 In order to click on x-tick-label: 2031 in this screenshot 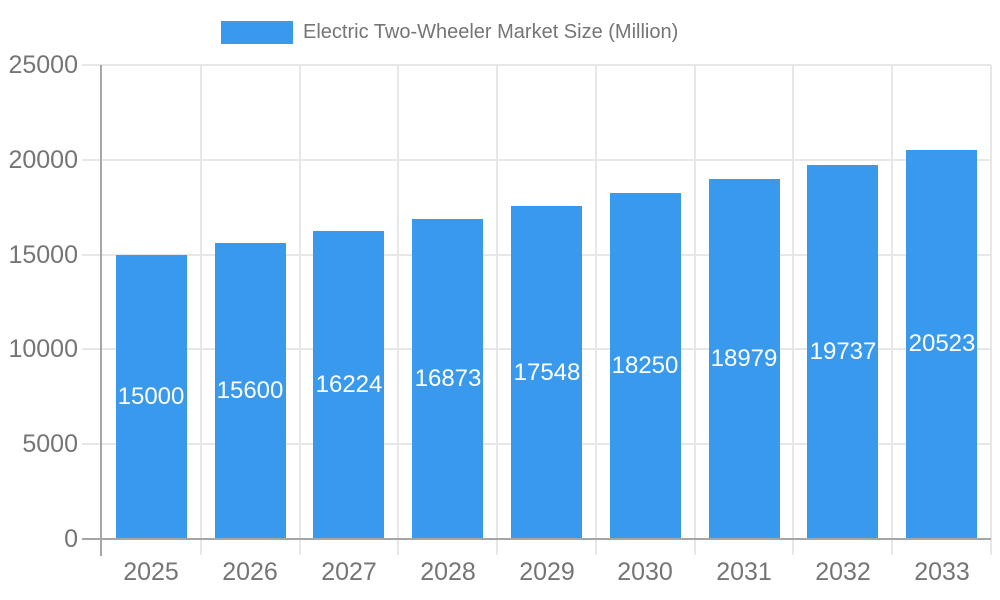, I will do `click(744, 572)`.